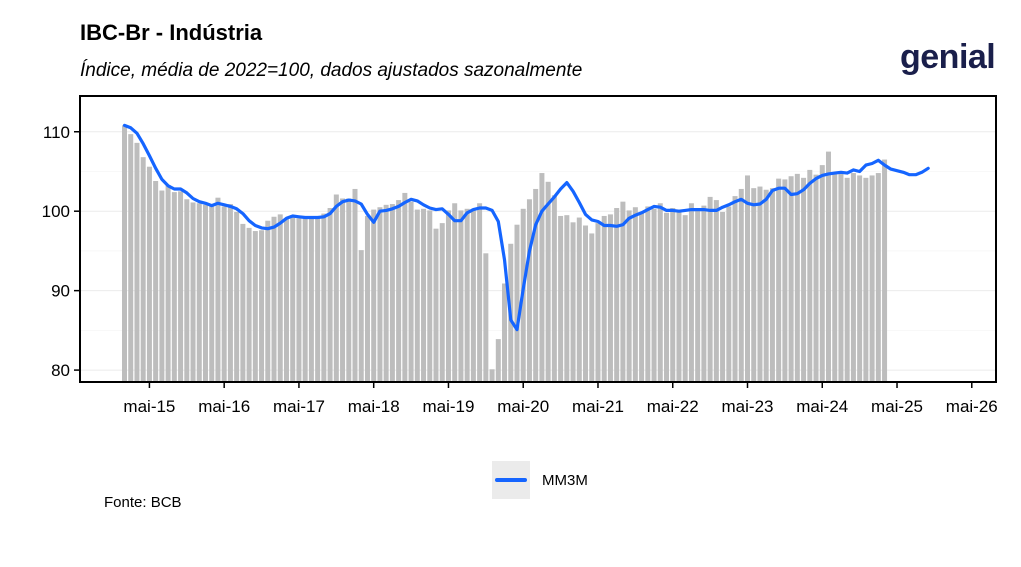 This screenshot has height=567, width=1021. I want to click on y-axis: 80 90 100 110, so click(61, 251).